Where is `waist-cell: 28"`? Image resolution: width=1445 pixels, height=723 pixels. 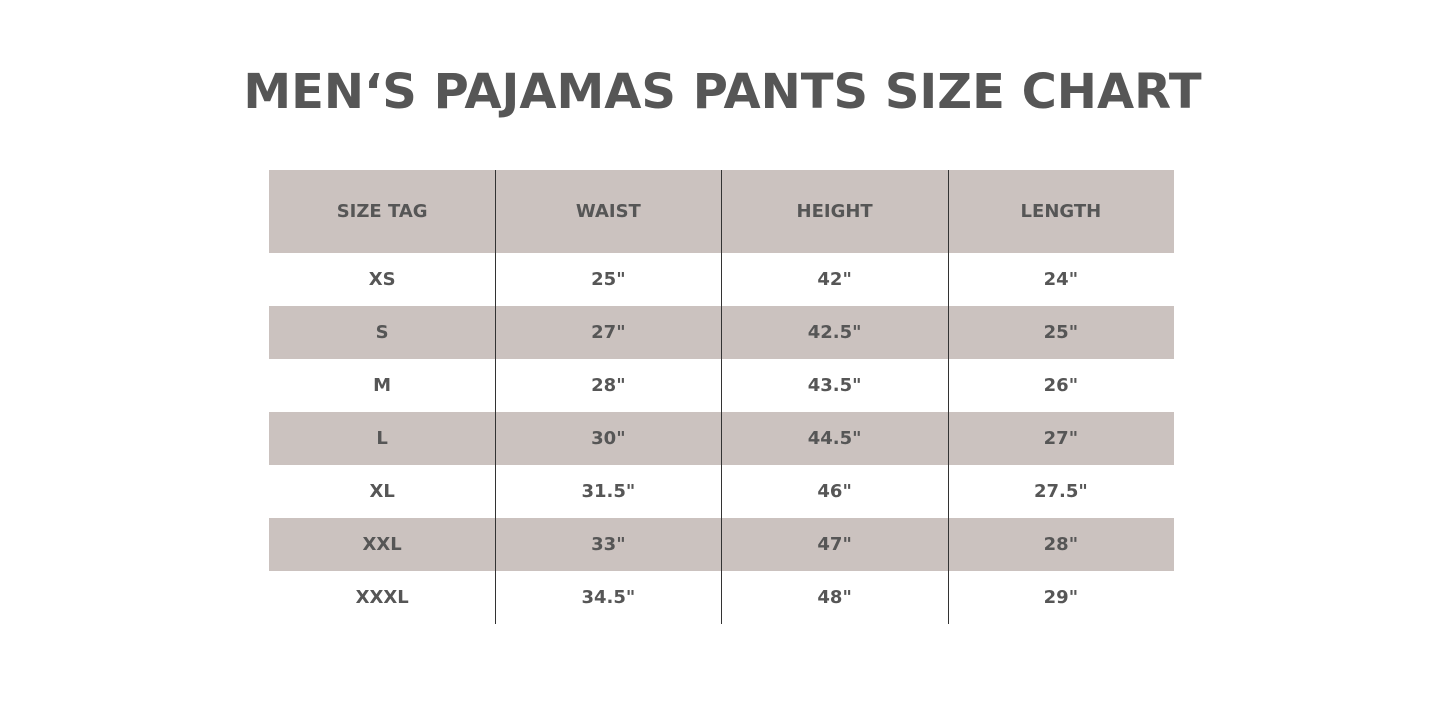
waist-cell: 28" is located at coordinates (608, 385).